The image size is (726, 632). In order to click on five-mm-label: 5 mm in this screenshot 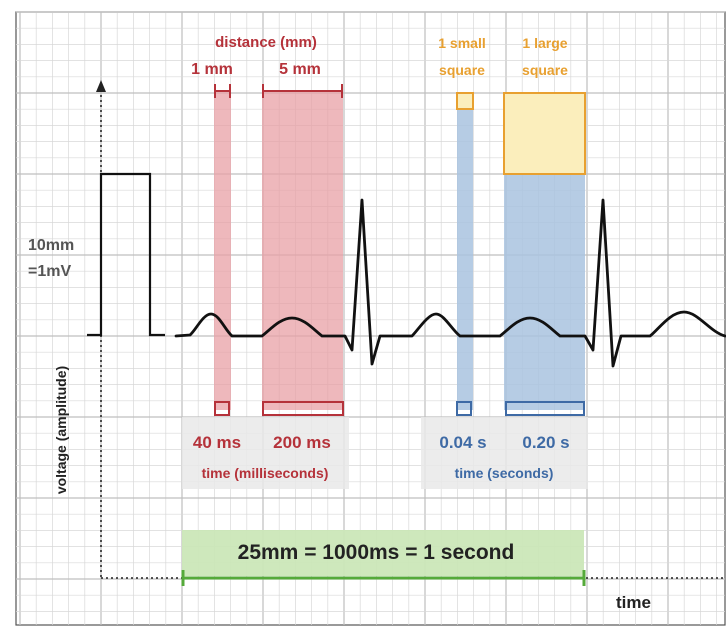, I will do `click(300, 69)`.